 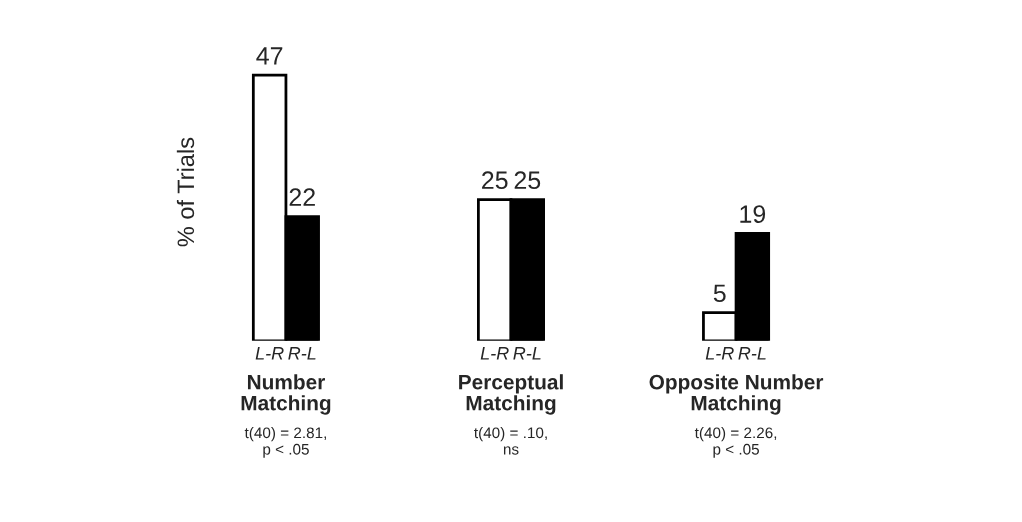 What do you see at coordinates (302, 197) in the screenshot?
I see `data-label: 22` at bounding box center [302, 197].